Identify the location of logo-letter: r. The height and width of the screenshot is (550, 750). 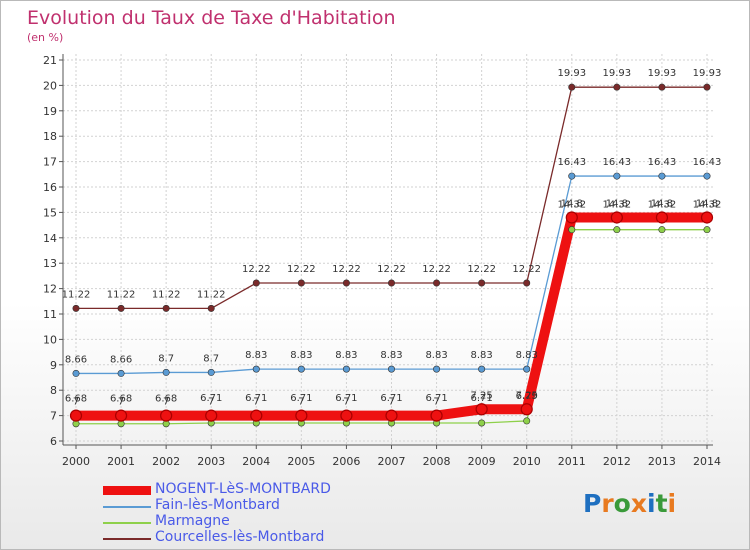
(607, 503).